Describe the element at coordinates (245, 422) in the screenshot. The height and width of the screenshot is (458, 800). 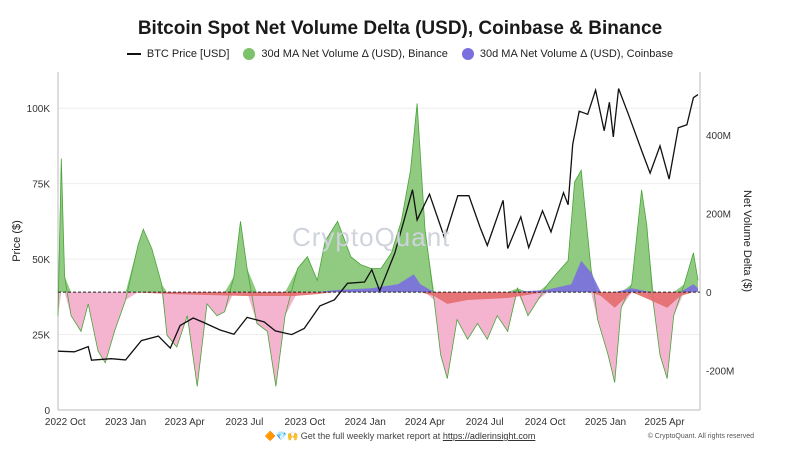
I see `x-tick-label: 2023 Jul` at that location.